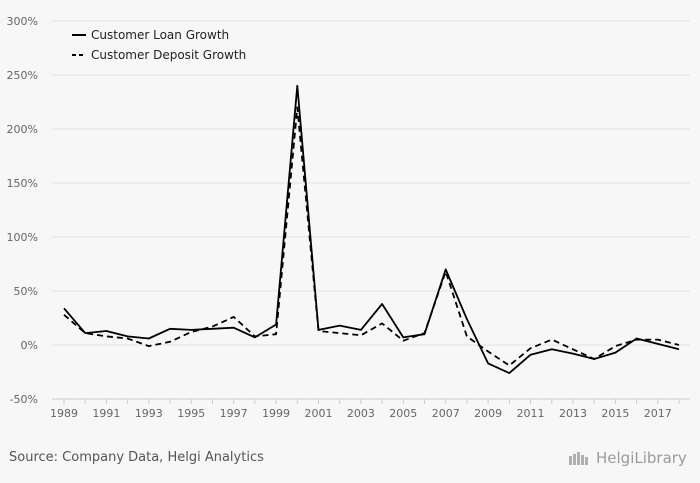 The height and width of the screenshot is (483, 700). I want to click on logo-text: HelgiLibrary, so click(641, 458).